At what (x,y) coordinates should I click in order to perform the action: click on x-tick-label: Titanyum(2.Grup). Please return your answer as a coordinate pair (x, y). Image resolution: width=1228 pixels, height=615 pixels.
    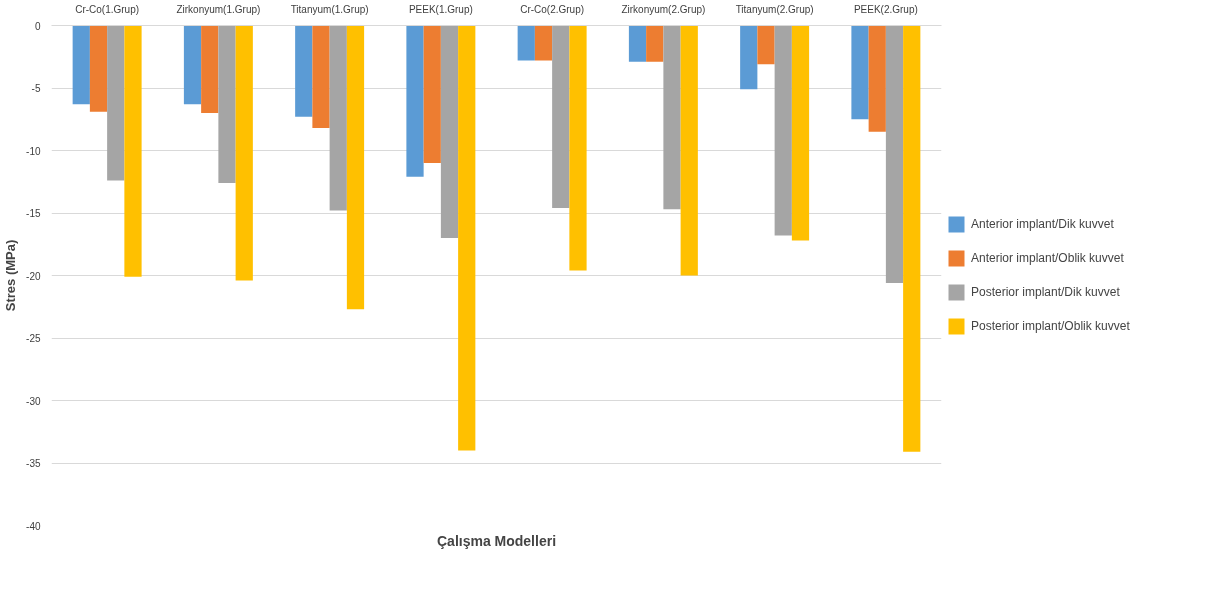
    Looking at the image, I should click on (774, 9).